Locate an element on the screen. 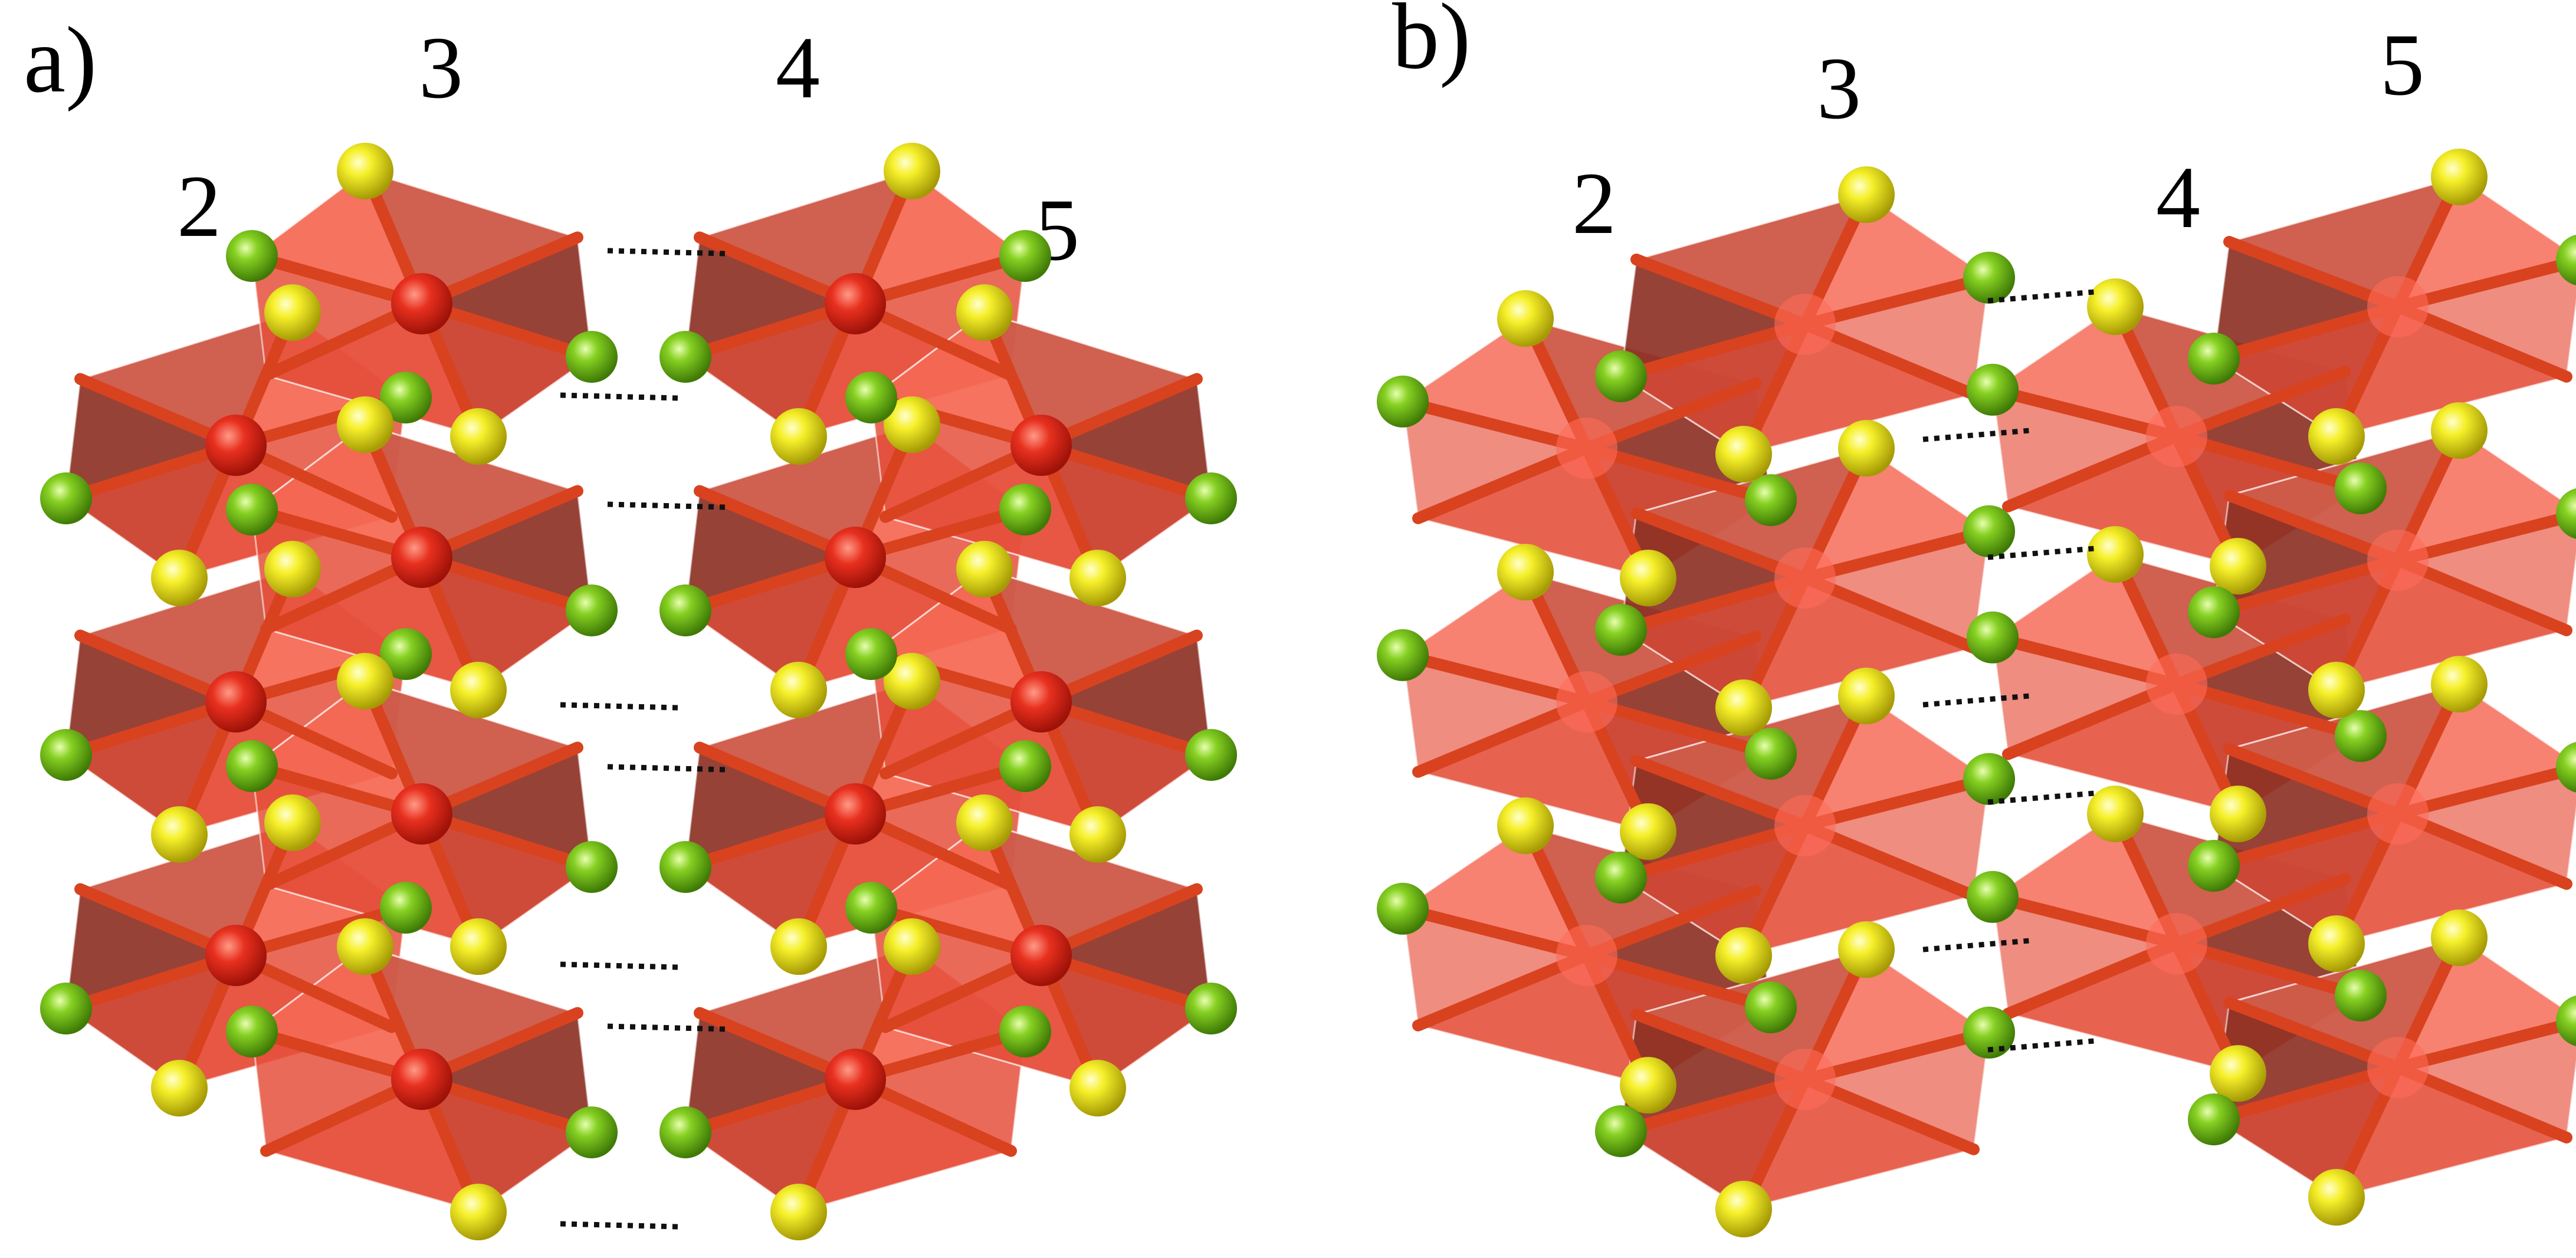 The image size is (2576, 1258). chain-label-a-4: 4 is located at coordinates (798, 68).